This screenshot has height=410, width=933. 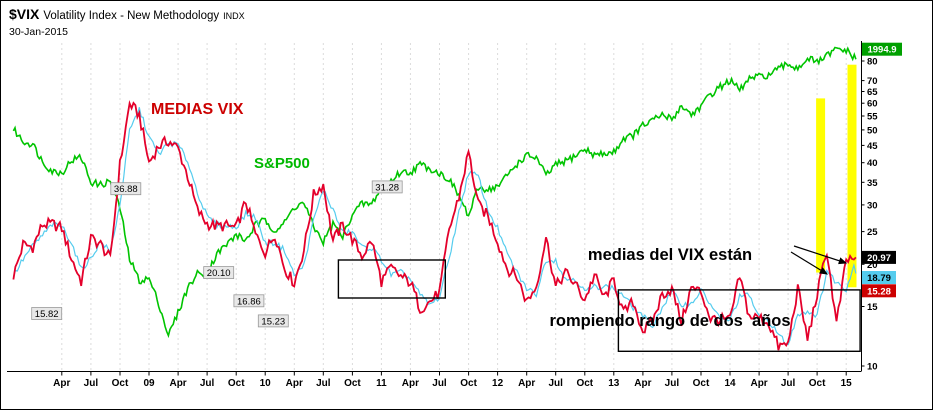 I want to click on annotation-line-2: rompiendo rango de dos años, so click(x=670, y=321).